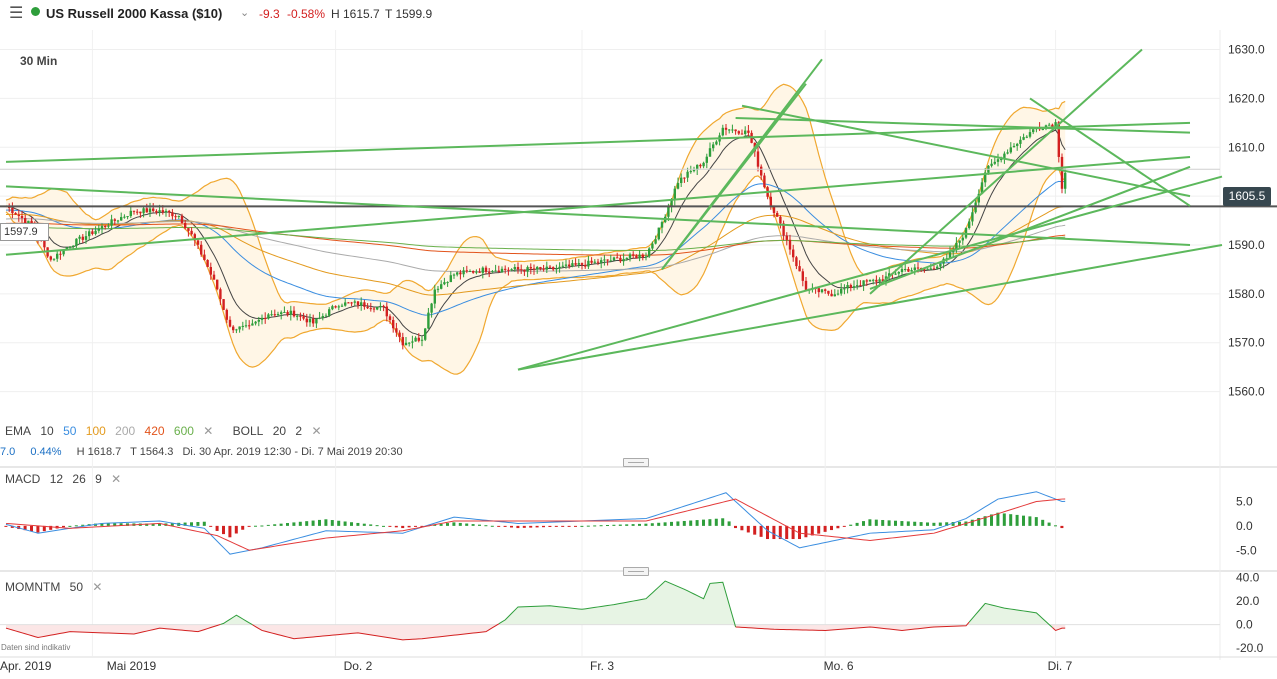 The height and width of the screenshot is (679, 1277). I want to click on period-low: T 1564.3, so click(152, 452).